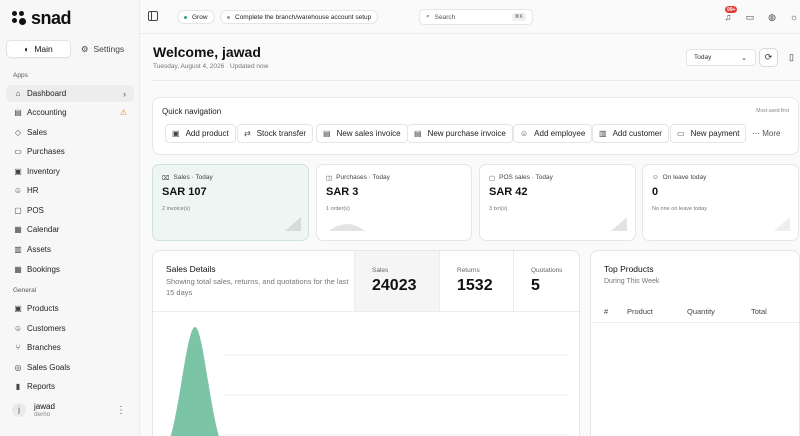 The width and height of the screenshot is (800, 436). I want to click on stat-card-purchases: ◫ Purchases · Today SAR 3 1 order(s), so click(394, 202).